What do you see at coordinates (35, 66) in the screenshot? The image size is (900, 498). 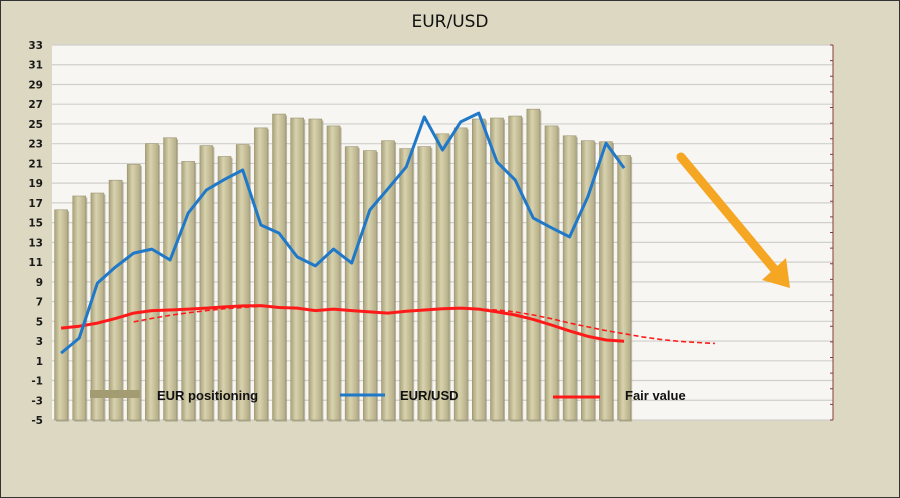 I see `left-tick-label: 31` at bounding box center [35, 66].